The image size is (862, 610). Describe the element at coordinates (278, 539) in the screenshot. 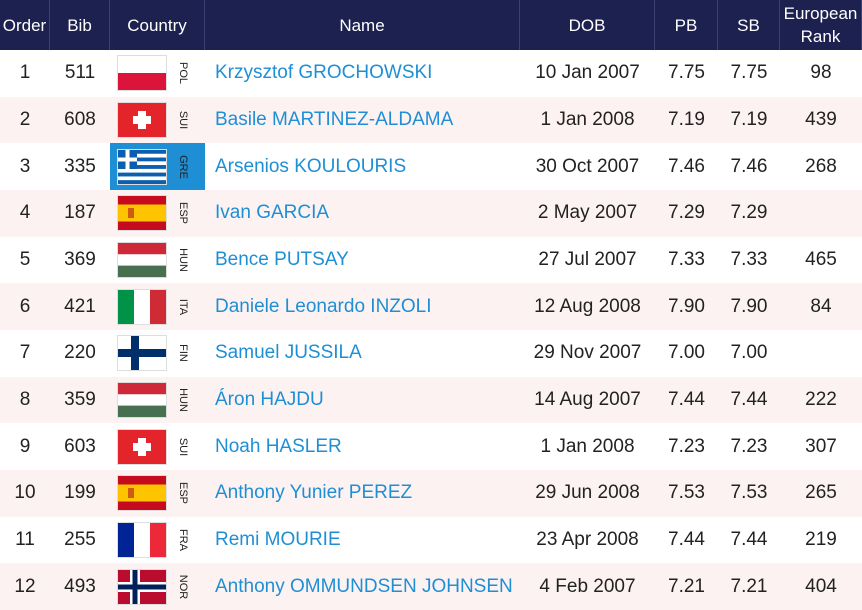

I see `athlete-name: Remi MOURIE` at that location.